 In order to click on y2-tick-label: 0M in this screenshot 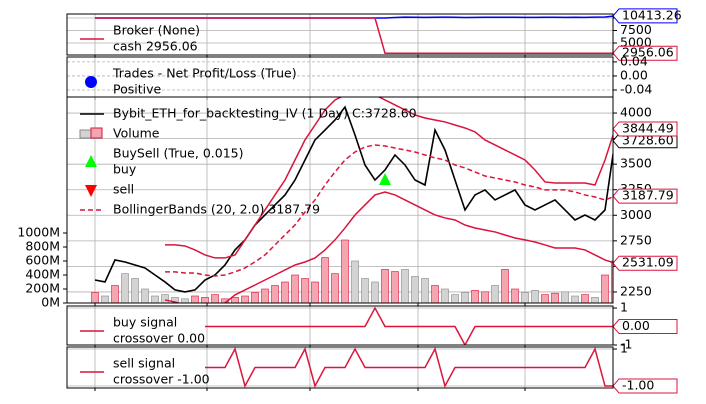, I will do `click(50, 302)`.